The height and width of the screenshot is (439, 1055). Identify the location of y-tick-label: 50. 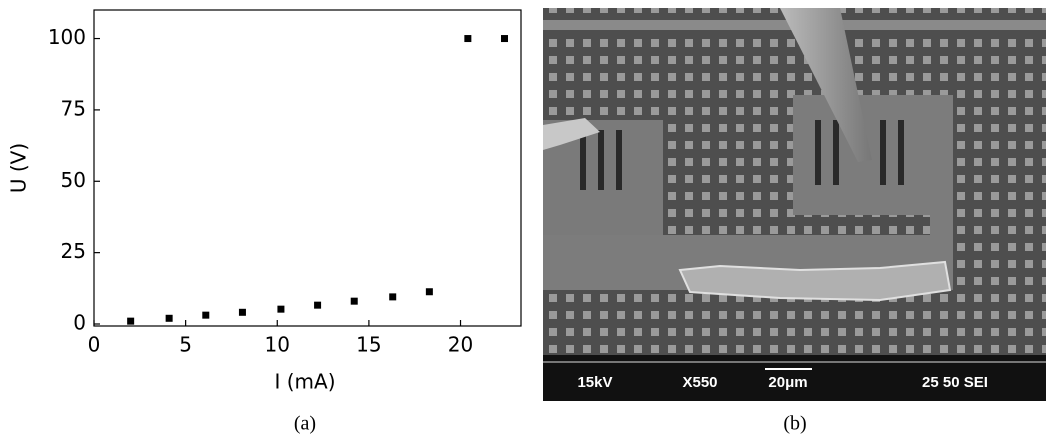
(73, 180).